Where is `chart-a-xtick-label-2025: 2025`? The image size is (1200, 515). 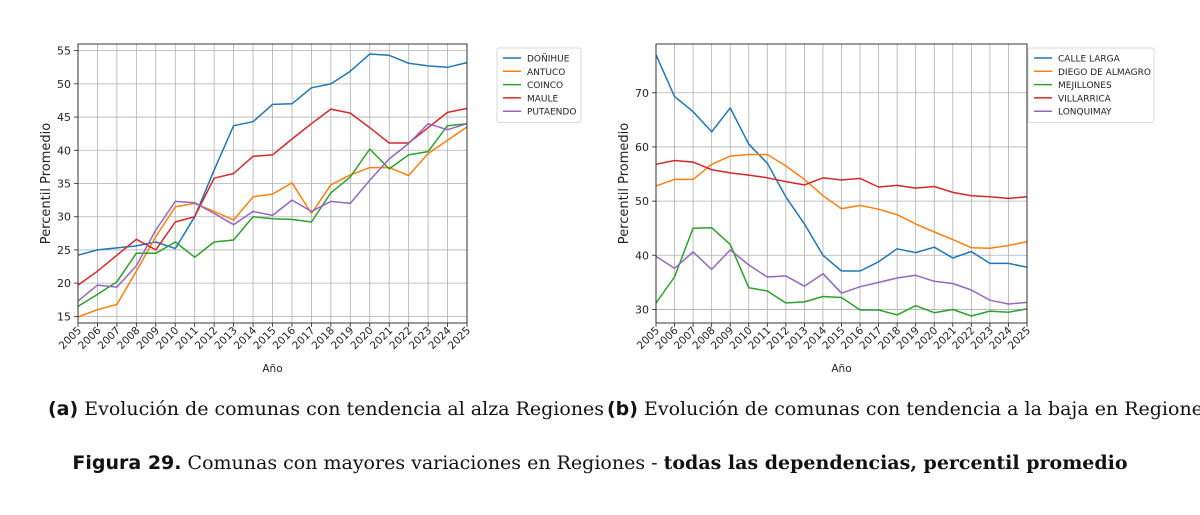
chart-a-xtick-label-2025: 2025 is located at coordinates (459, 338).